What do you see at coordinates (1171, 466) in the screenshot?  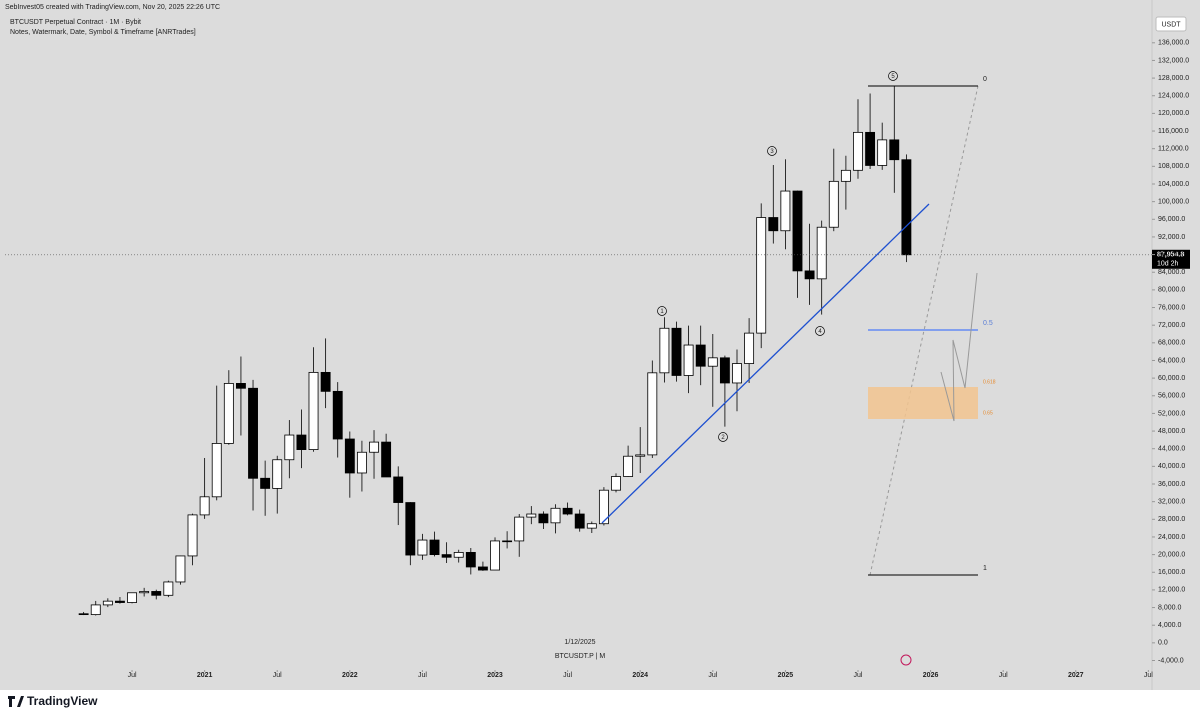 I see `y-tick-label: 40,000.0` at bounding box center [1171, 466].